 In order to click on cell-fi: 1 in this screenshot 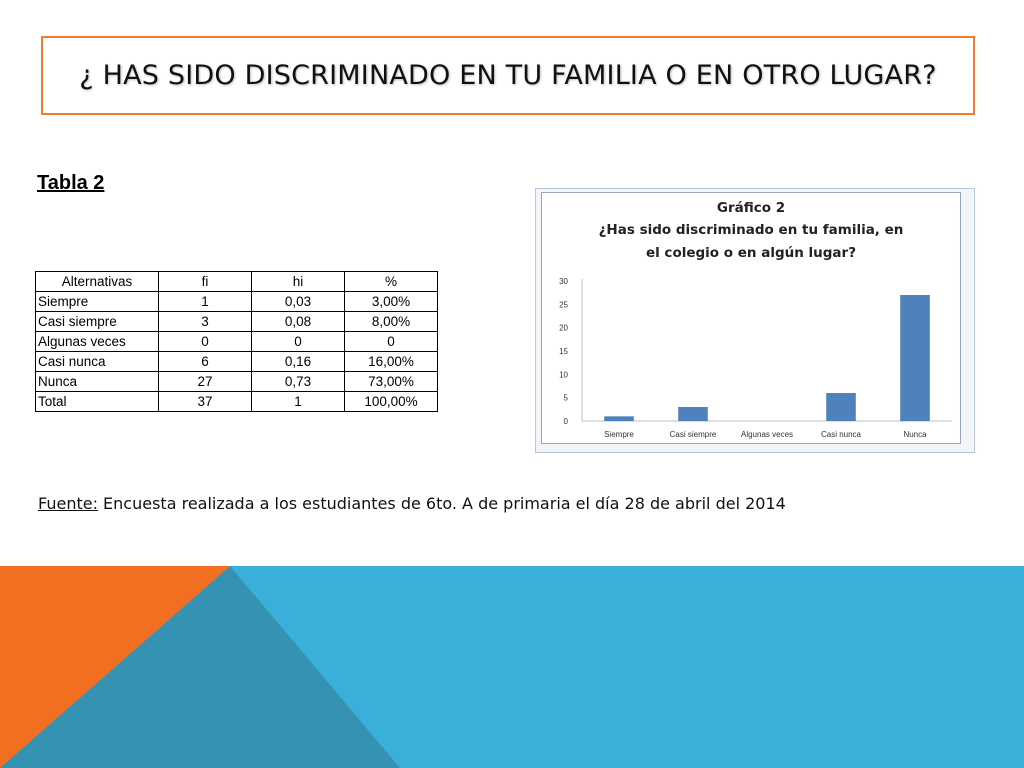, I will do `click(205, 301)`.